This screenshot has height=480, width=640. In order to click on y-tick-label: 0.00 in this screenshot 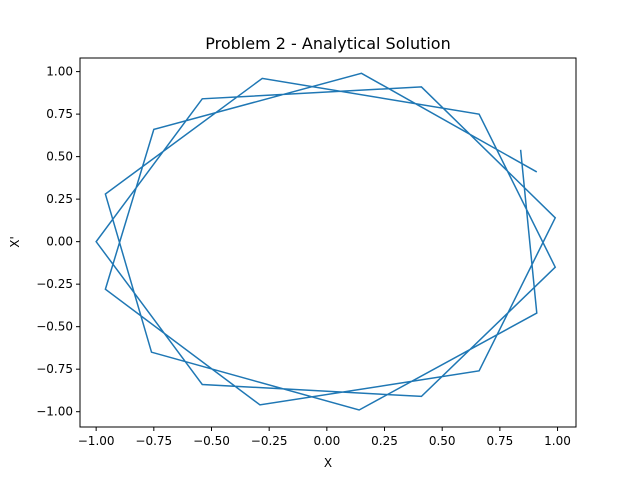, I will do `click(59, 242)`.